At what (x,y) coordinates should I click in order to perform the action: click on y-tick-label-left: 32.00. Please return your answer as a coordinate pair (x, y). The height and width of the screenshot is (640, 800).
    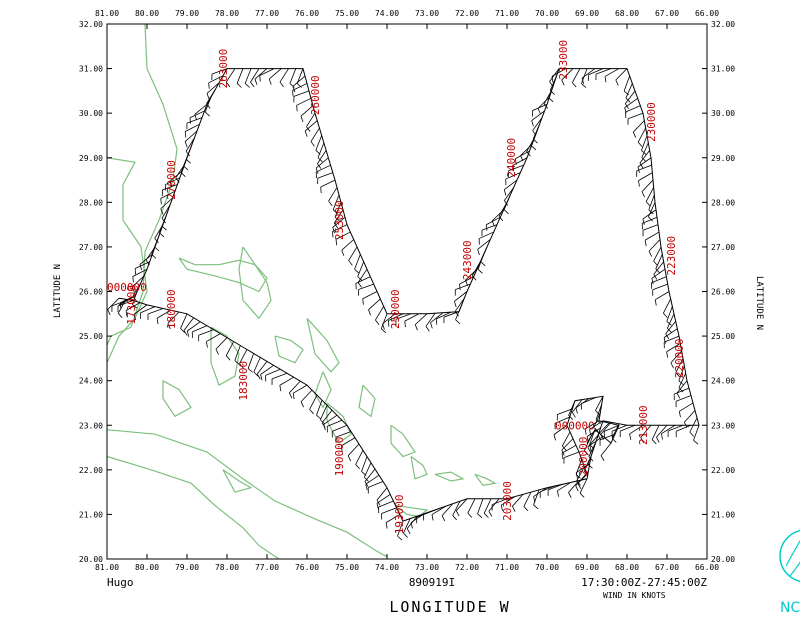
    Looking at the image, I should click on (91, 24).